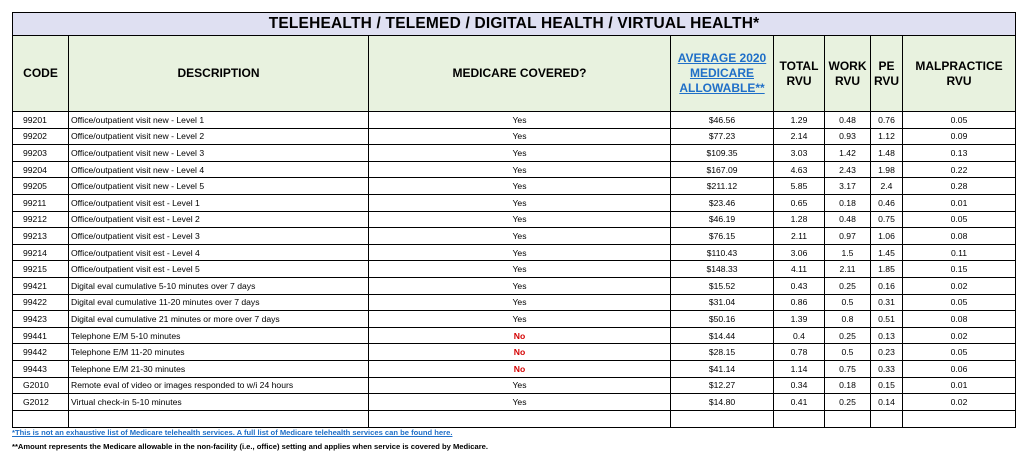 The image size is (1025, 457). I want to click on cell-pe-rvu: 0.23, so click(886, 352).